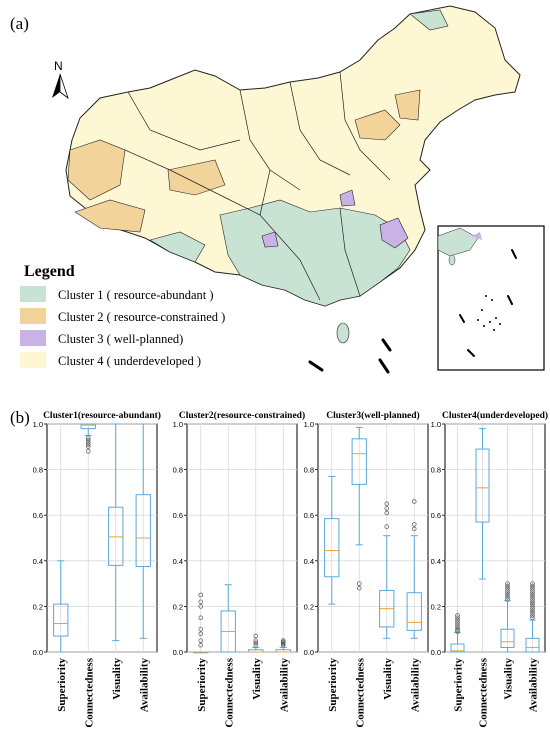 The image size is (550, 741). What do you see at coordinates (136, 295) in the screenshot?
I see `legend-label-cluster1: Cluster 1 ( resource-abundant )` at bounding box center [136, 295].